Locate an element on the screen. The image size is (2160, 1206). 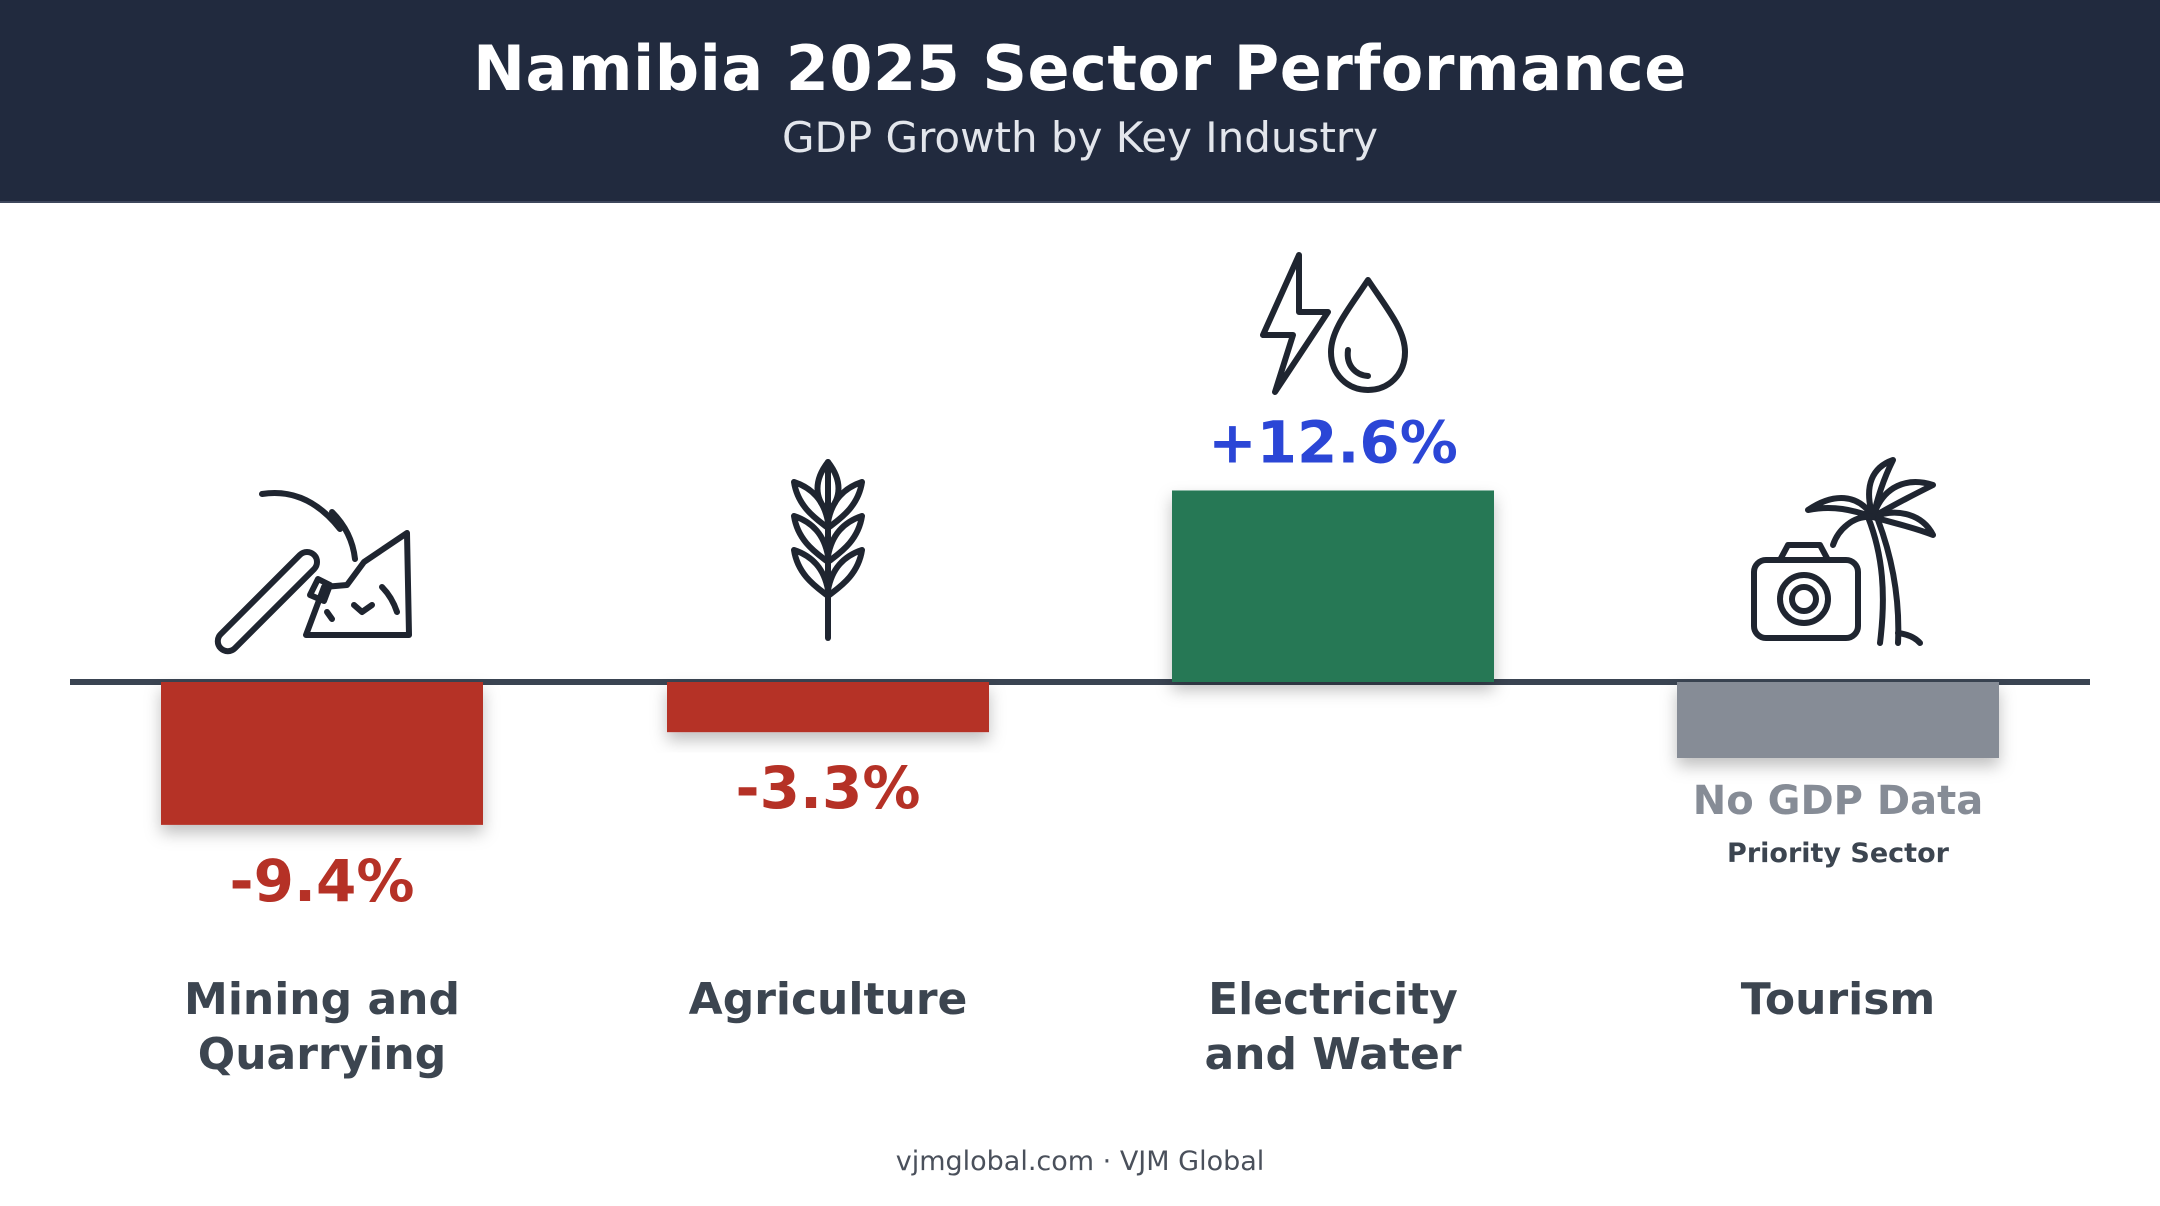
category-label-3-line-0: Tourism is located at coordinates (1838, 999).